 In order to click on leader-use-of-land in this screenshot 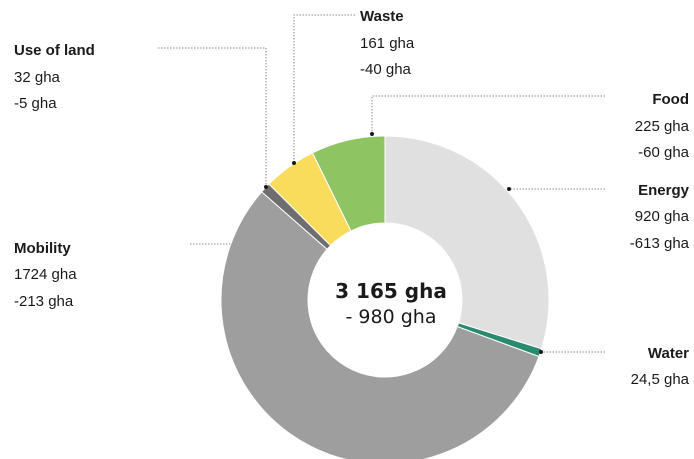, I will do `click(212, 117)`.